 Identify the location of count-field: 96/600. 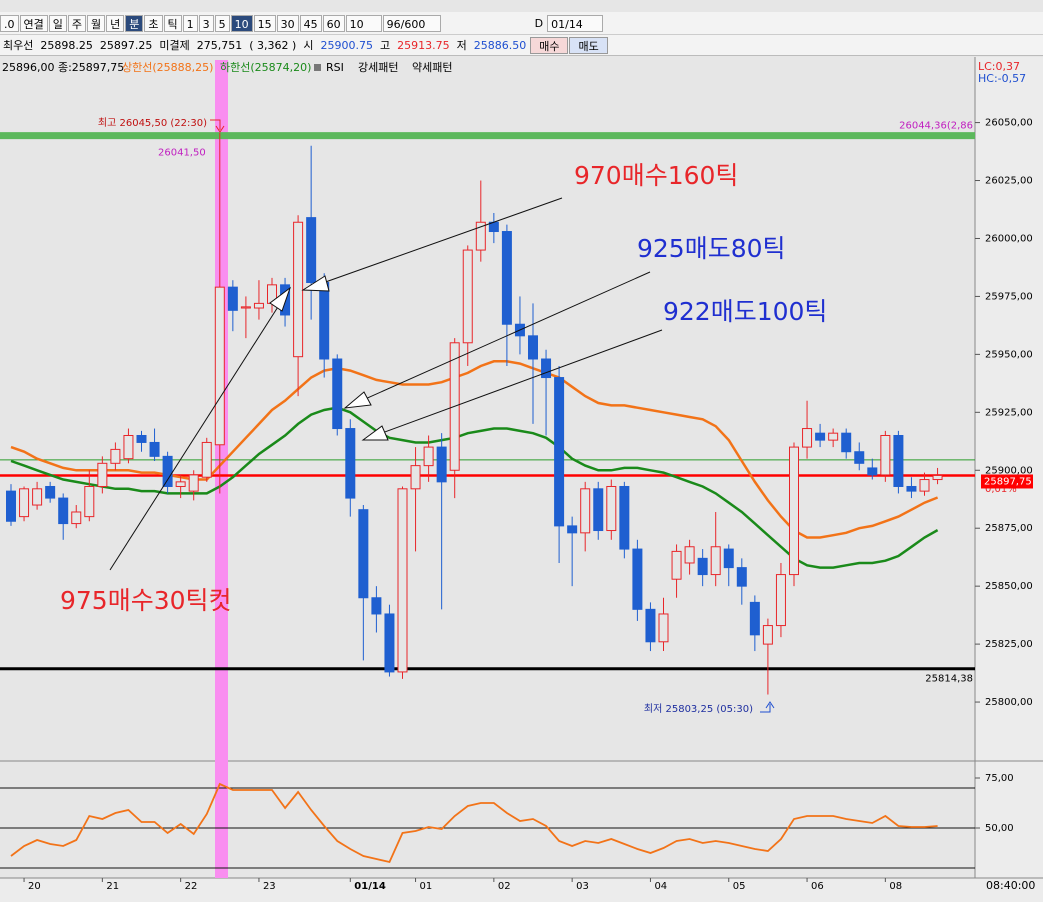
(411, 23).